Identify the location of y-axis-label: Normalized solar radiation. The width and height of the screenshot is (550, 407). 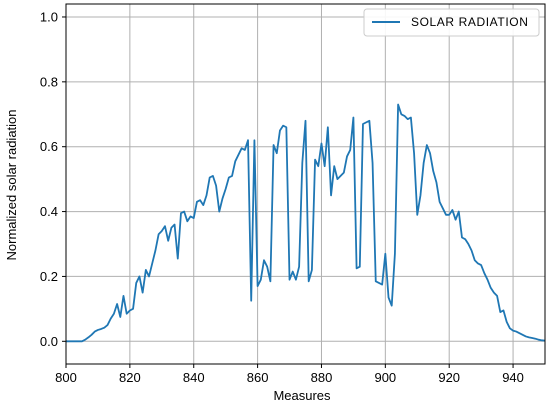
(11, 184).